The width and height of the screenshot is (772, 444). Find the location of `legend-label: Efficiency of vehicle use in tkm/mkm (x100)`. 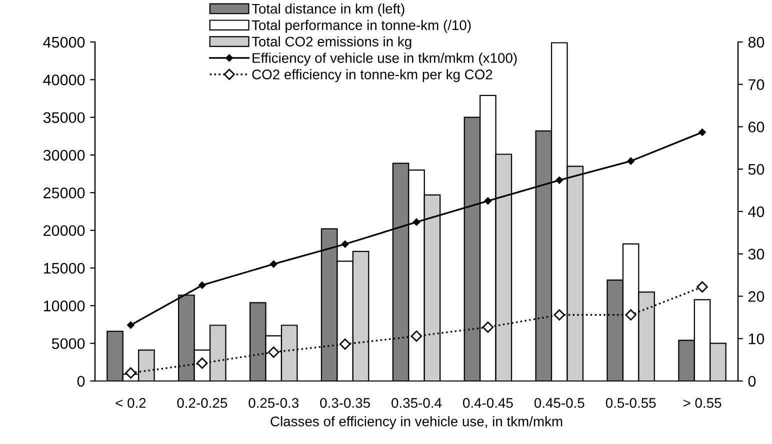

legend-label: Efficiency of vehicle use in tkm/mkm (x100) is located at coordinates (384, 59).